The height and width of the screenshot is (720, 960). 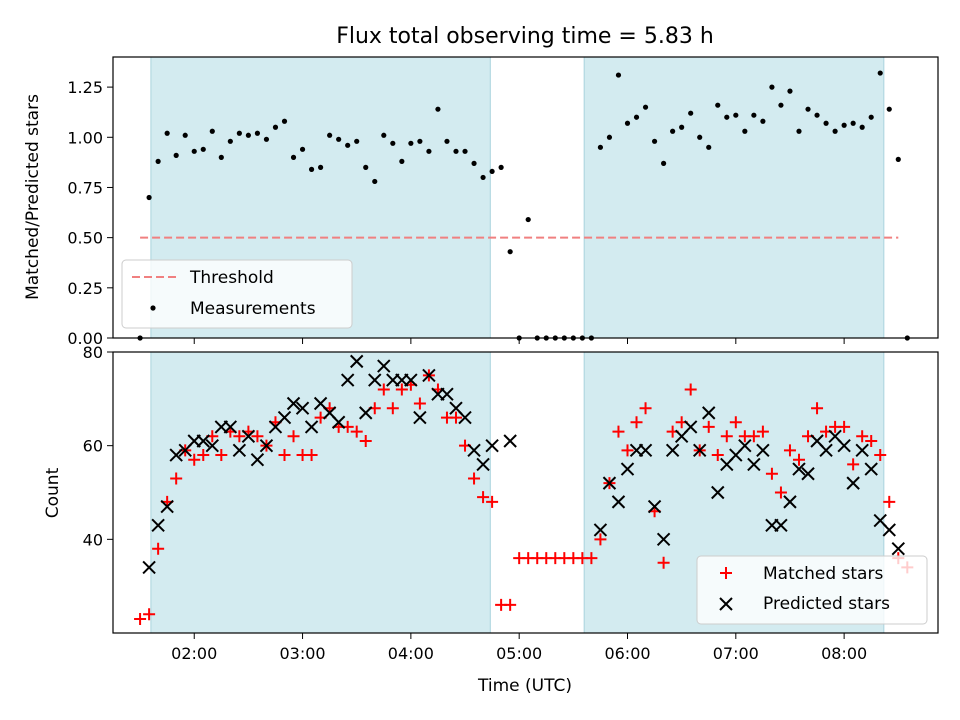 What do you see at coordinates (90, 213) in the screenshot?
I see `top-y-ticks: 0.00 0.25 0.50 0.75 1.00 1.25` at bounding box center [90, 213].